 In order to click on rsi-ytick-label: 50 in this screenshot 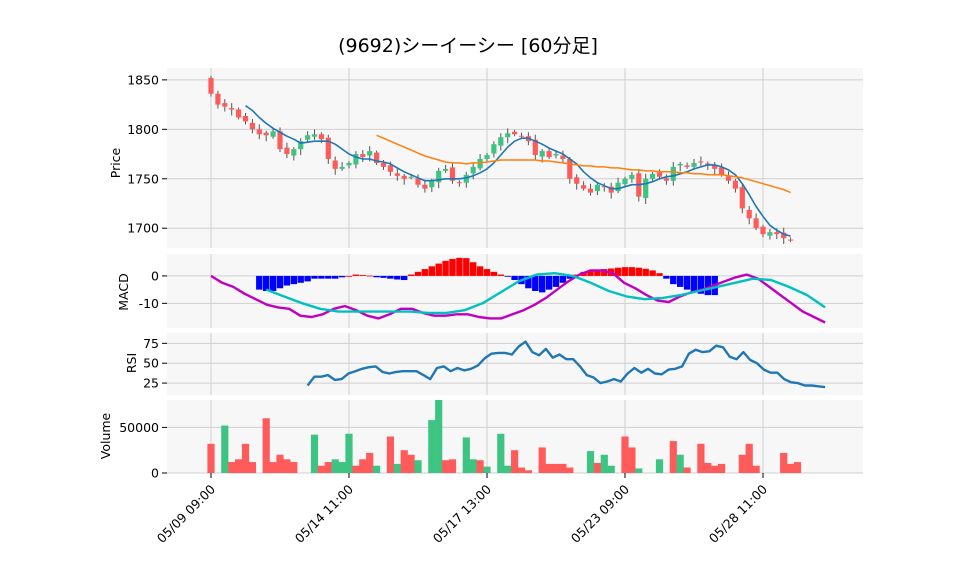, I will do `click(151, 363)`.